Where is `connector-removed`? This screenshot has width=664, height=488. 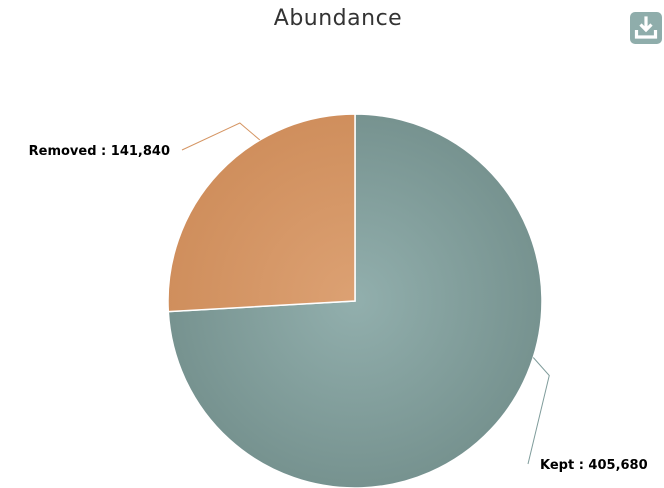 connector-removed is located at coordinates (221, 136).